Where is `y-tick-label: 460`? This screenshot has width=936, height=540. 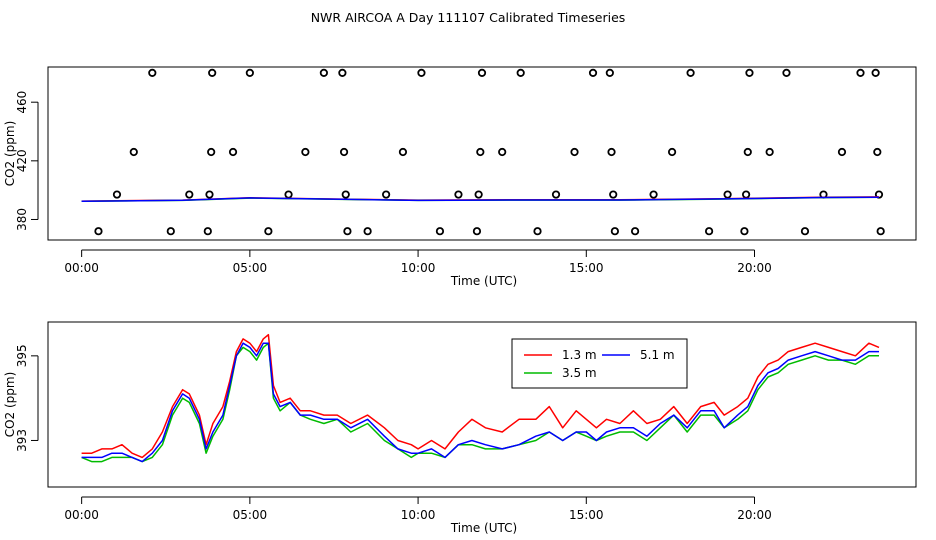 y-tick-label: 460 is located at coordinates (22, 102).